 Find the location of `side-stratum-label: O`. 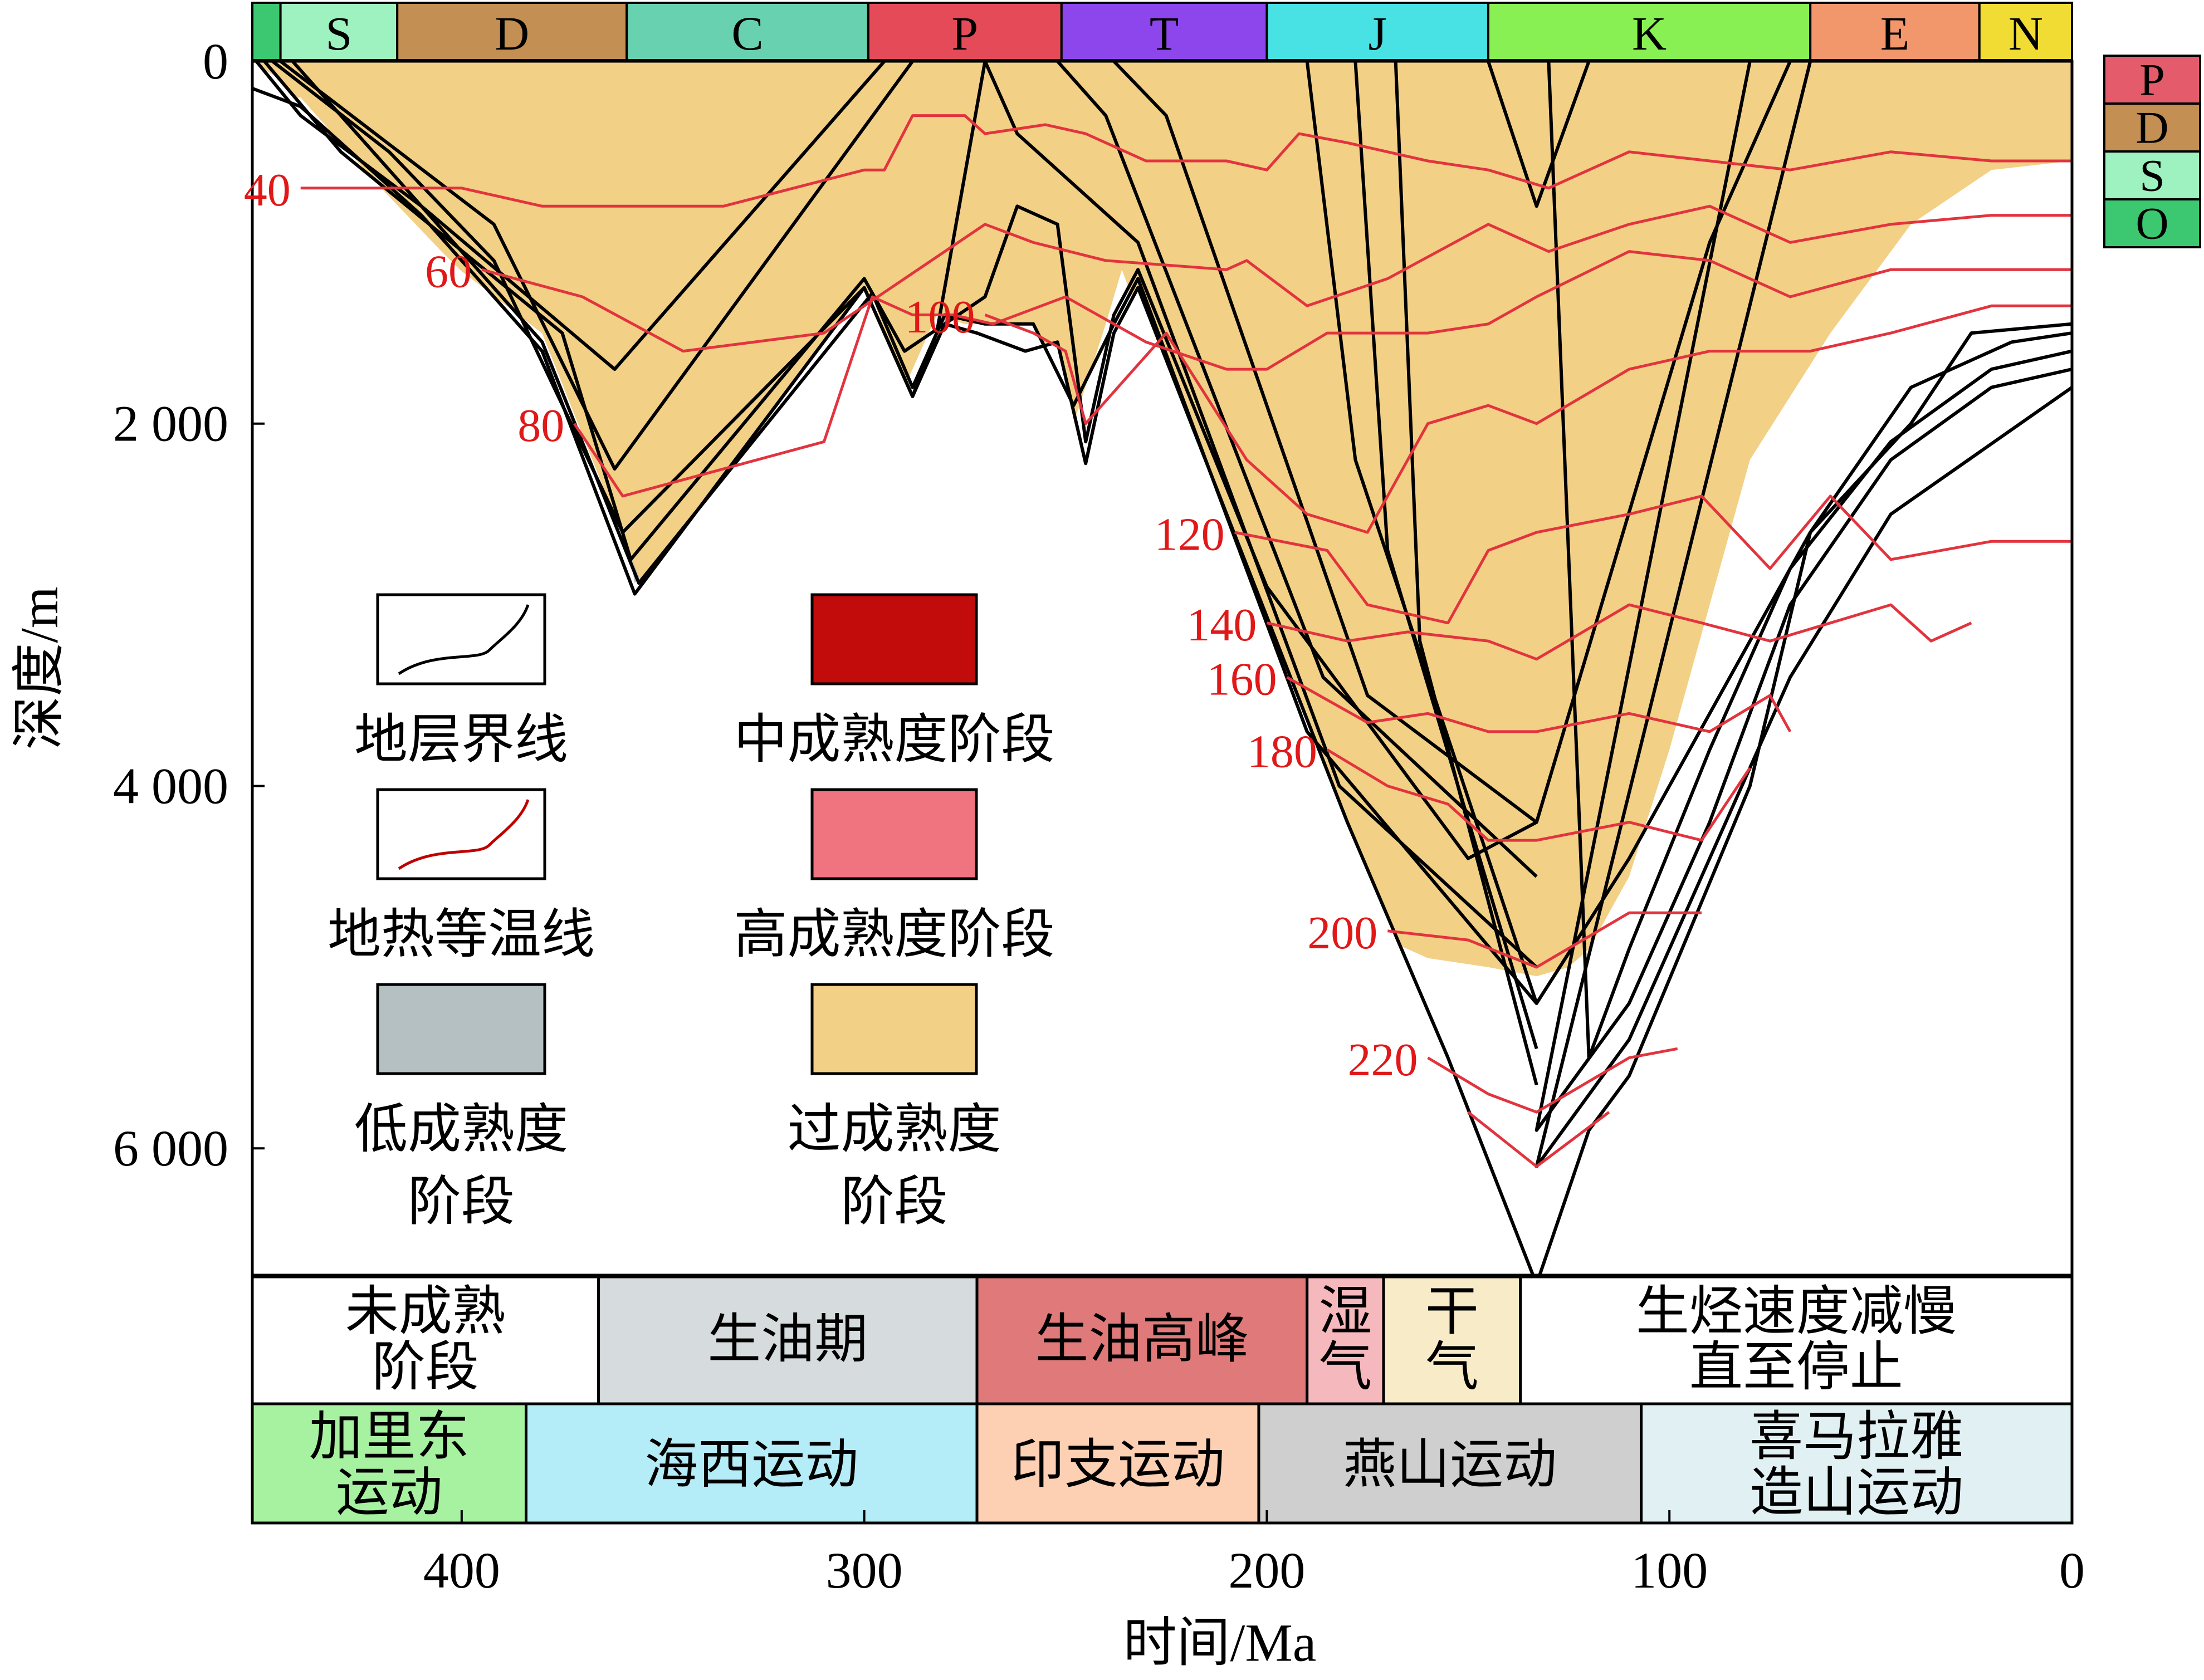

side-stratum-label: O is located at coordinates (2151, 223).